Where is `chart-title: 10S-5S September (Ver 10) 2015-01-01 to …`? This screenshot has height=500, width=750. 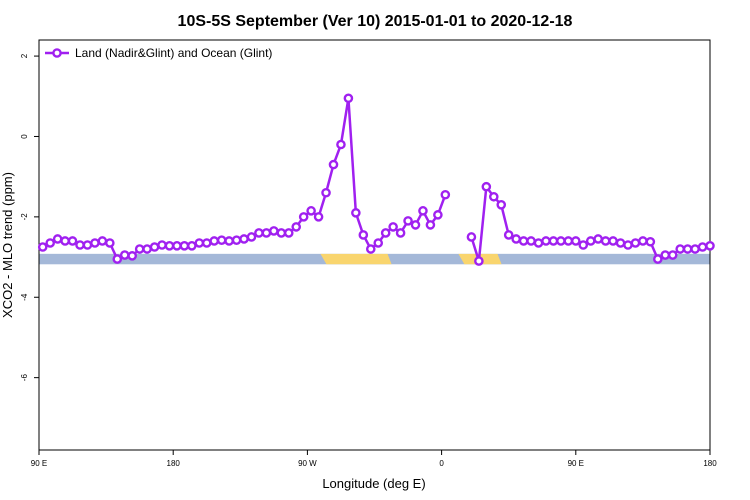 chart-title: 10S-5S September (Ver 10) 2015-01-01 to … is located at coordinates (375, 21).